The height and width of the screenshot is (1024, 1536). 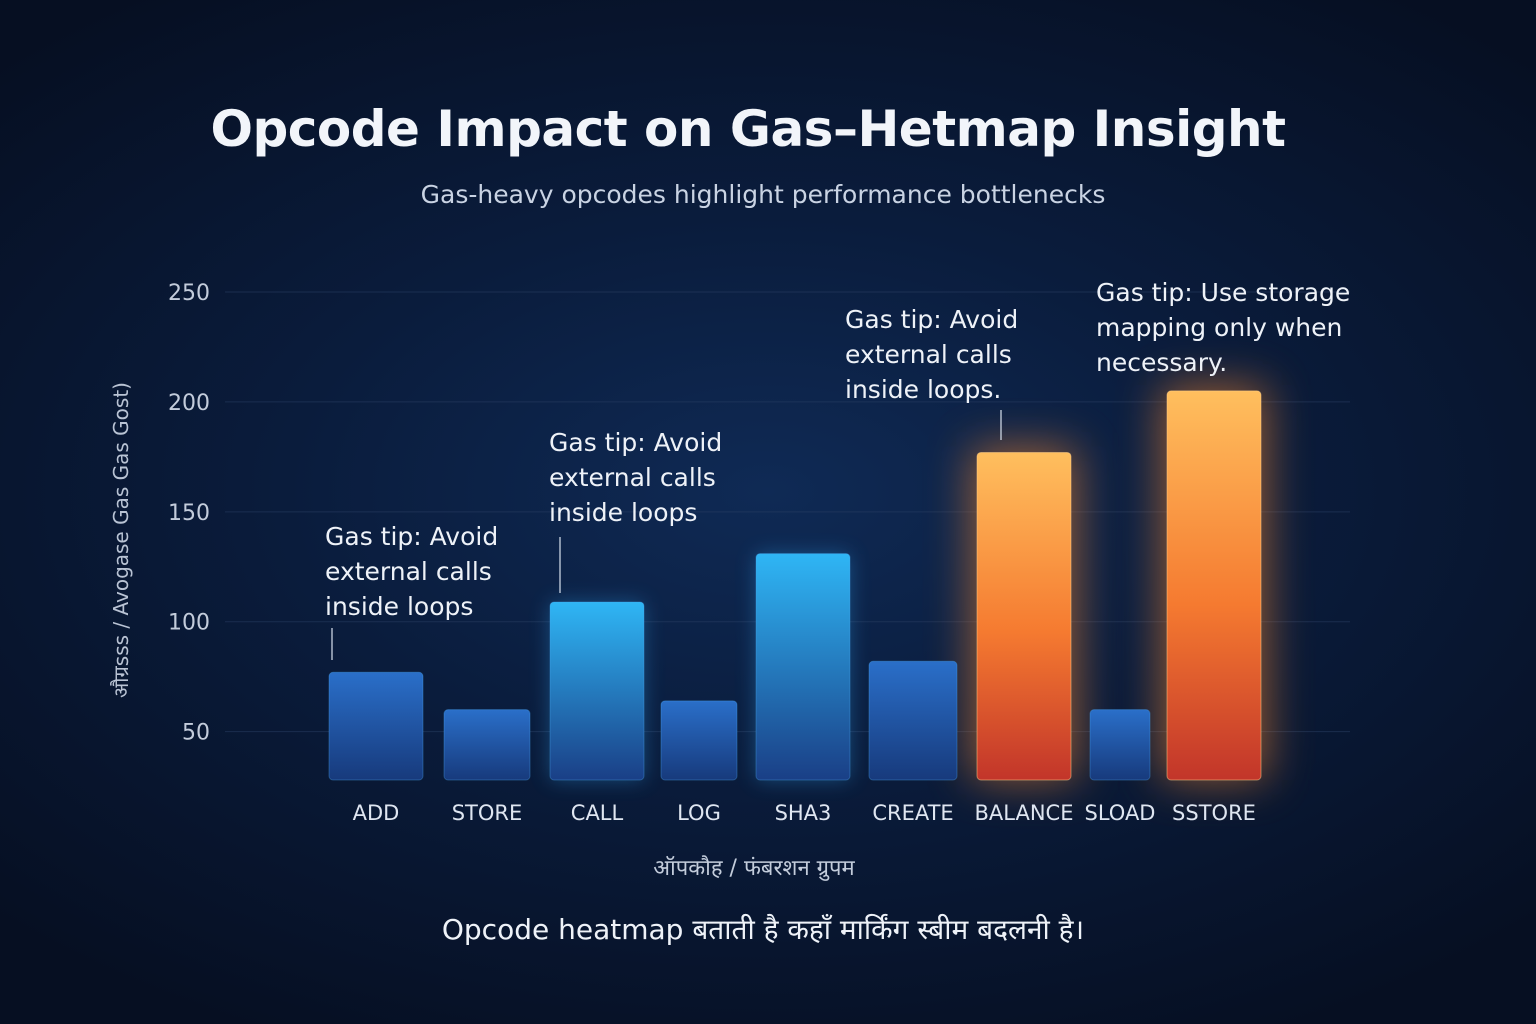 What do you see at coordinates (1161, 362) in the screenshot?
I see `annotation-line: necessary.` at bounding box center [1161, 362].